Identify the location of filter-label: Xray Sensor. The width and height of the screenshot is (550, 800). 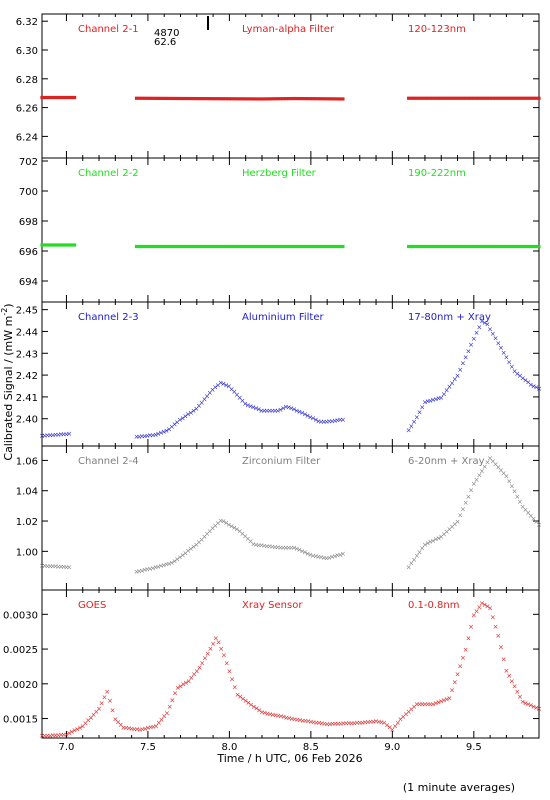
(272, 605).